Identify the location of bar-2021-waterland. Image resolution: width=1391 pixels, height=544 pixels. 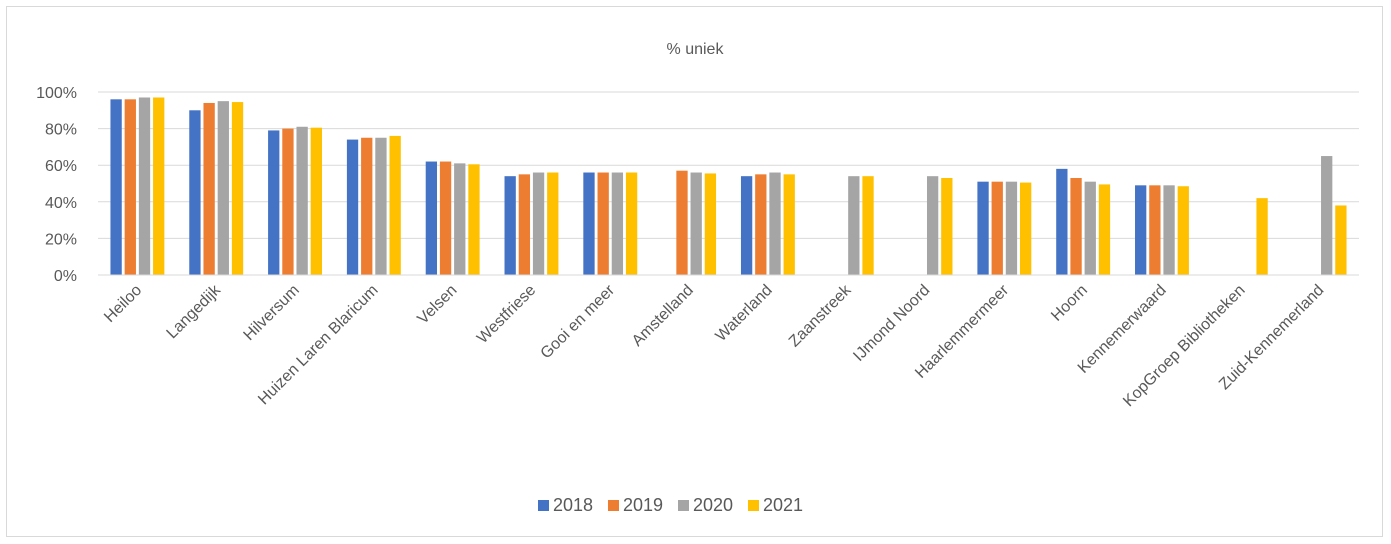
(789, 224).